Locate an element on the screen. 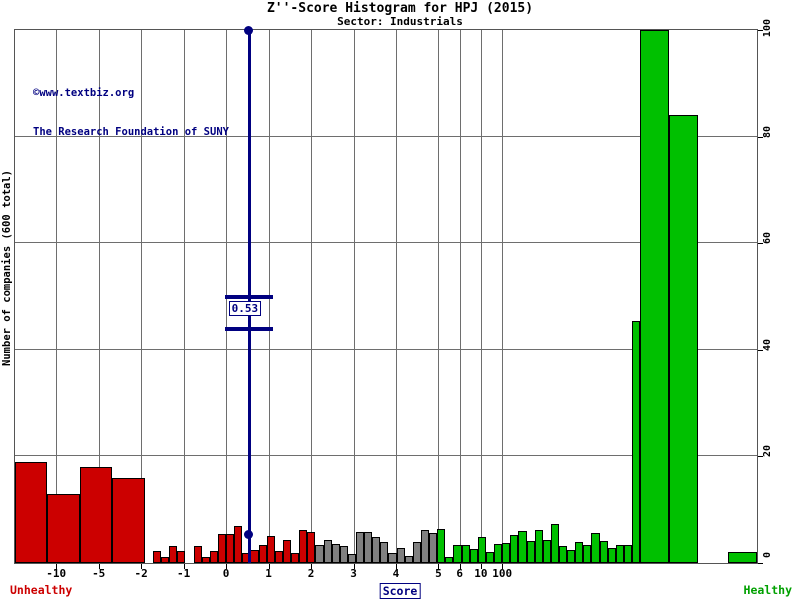 The width and height of the screenshot is (800, 600). footer-healthy: Healthy is located at coordinates (767, 590).